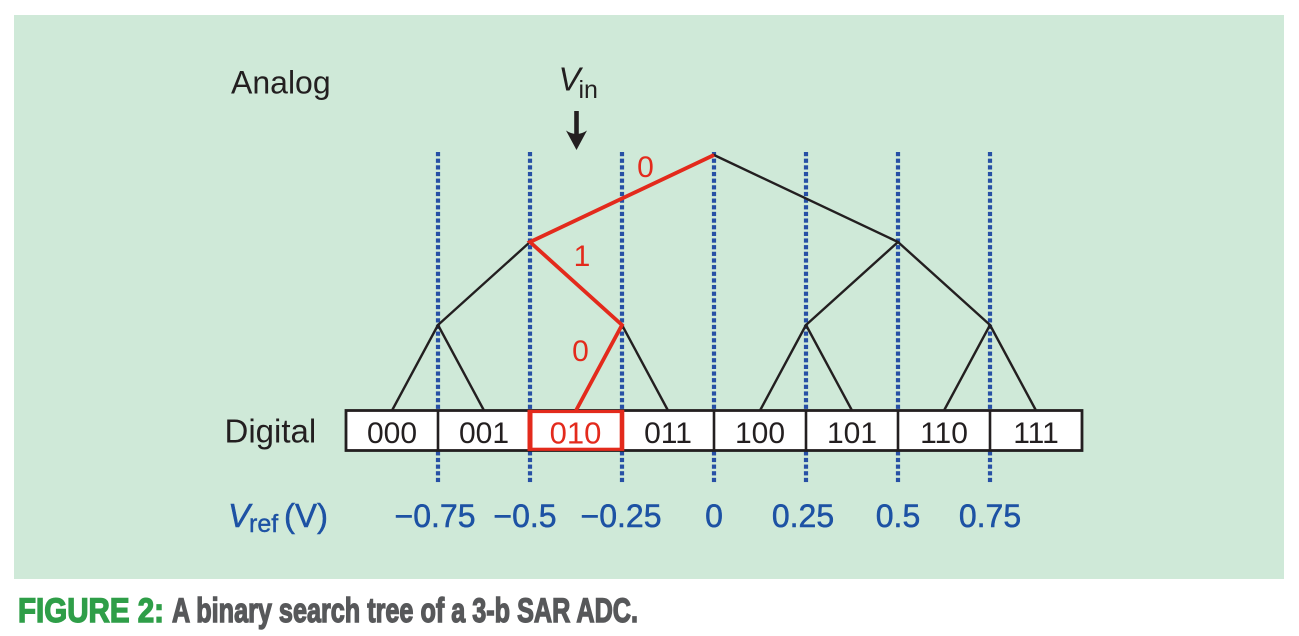 The image size is (1299, 636). I want to click on svg-text: 011, so click(668, 433).